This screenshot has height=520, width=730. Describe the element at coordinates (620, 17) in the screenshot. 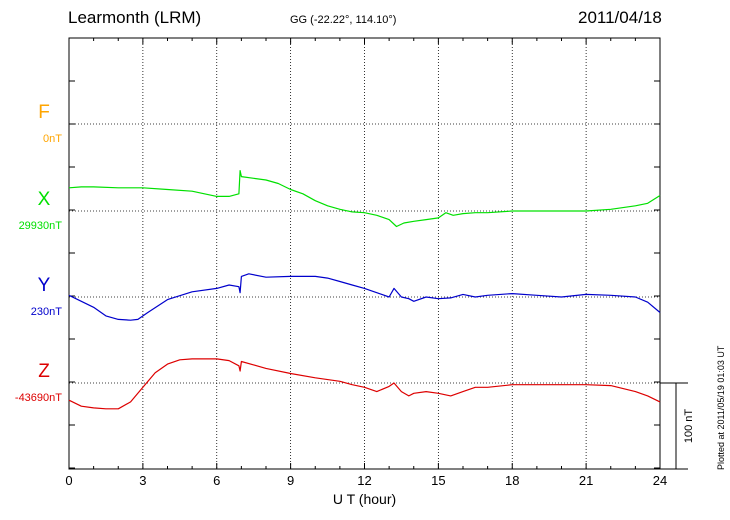

I see `chart-date: 2011/04/18` at that location.